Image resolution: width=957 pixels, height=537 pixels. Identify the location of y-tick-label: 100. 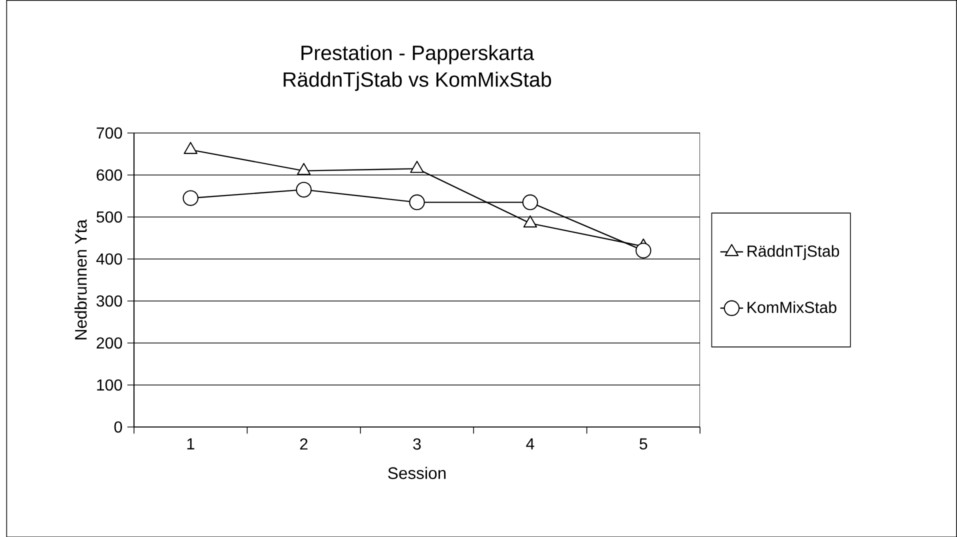
(109, 384).